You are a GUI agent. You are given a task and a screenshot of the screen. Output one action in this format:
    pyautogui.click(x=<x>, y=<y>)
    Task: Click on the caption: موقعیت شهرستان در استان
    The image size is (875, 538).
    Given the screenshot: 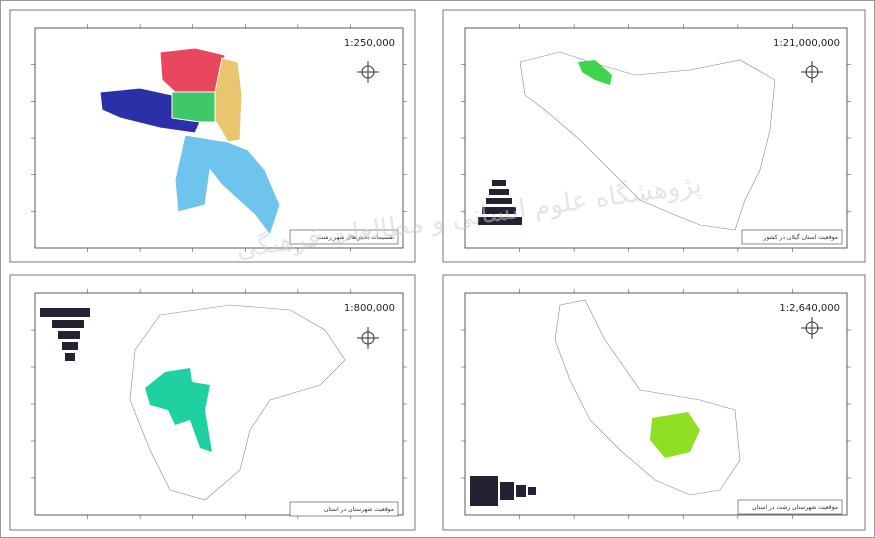 What is the action you would take?
    pyautogui.click(x=359, y=509)
    